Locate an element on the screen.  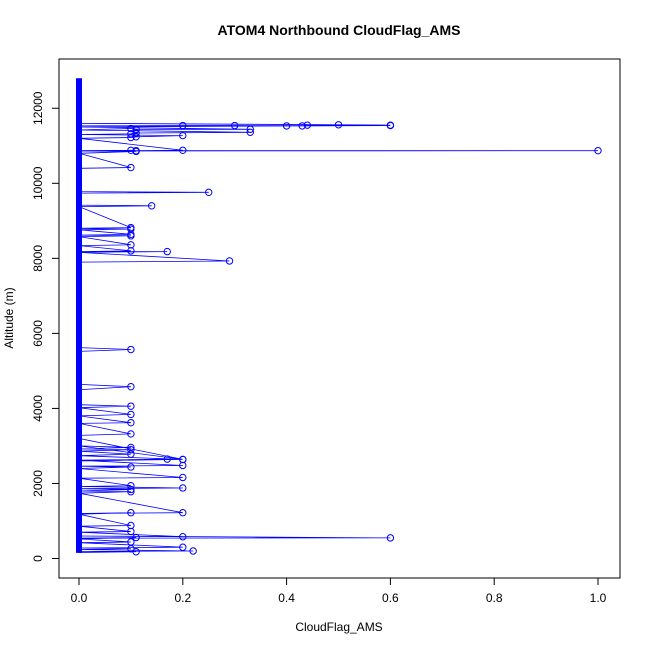
y-tick-label: 2000 is located at coordinates (38, 483).